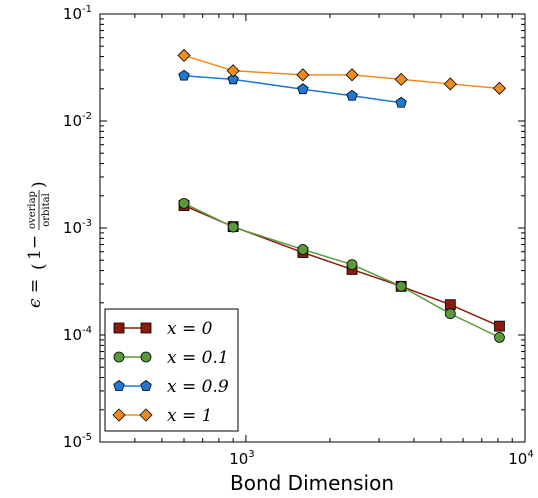 This screenshot has width=538, height=498. I want to click on legend-label: x = 1, so click(189, 416).